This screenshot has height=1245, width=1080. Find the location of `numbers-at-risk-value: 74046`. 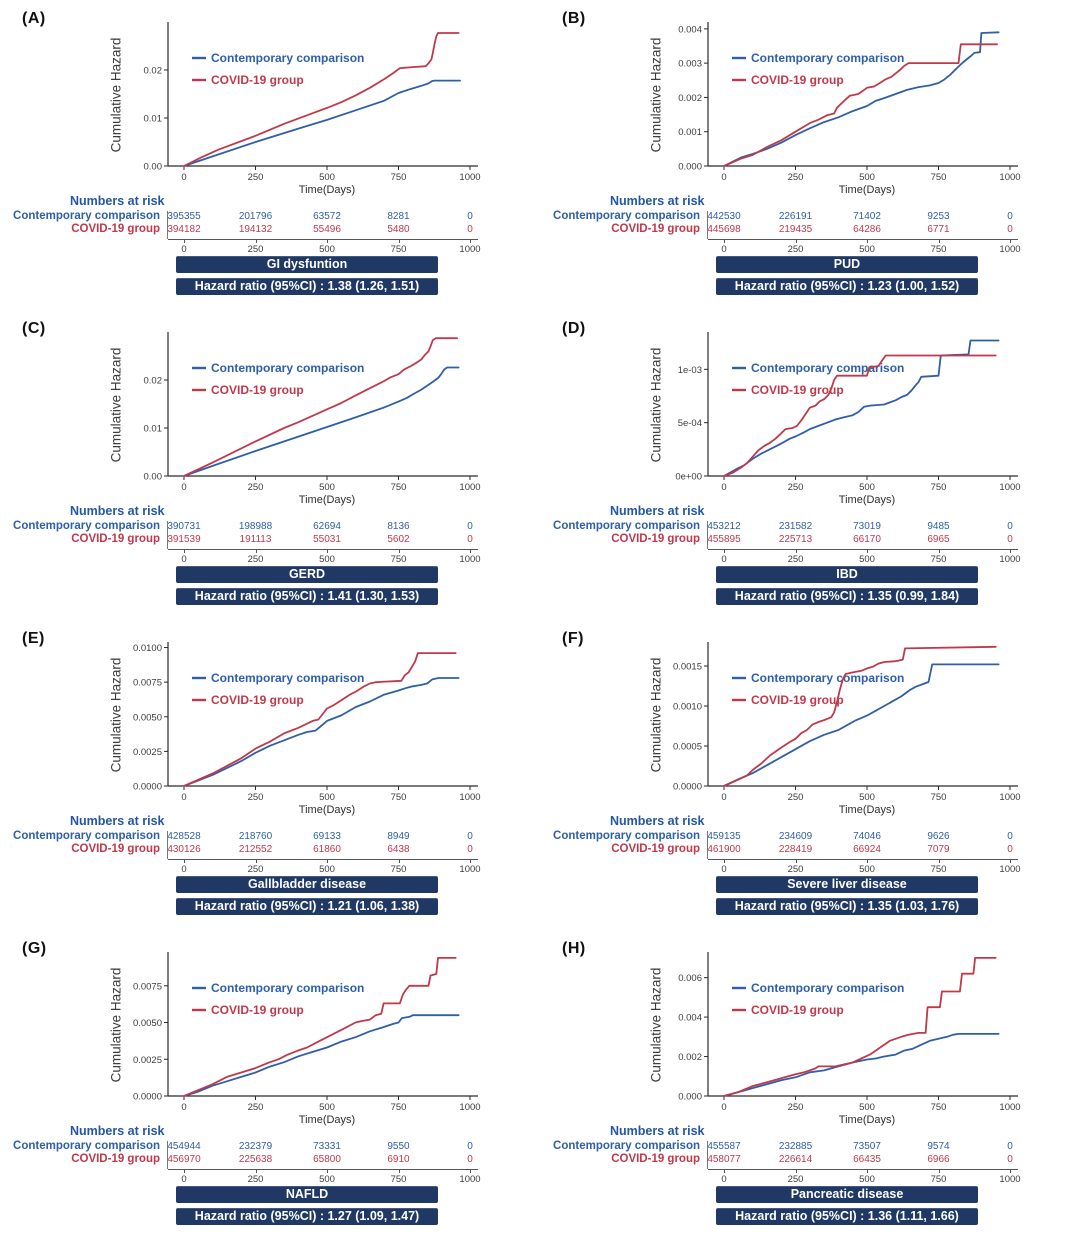

numbers-at-risk-value: 74046 is located at coordinates (867, 836).